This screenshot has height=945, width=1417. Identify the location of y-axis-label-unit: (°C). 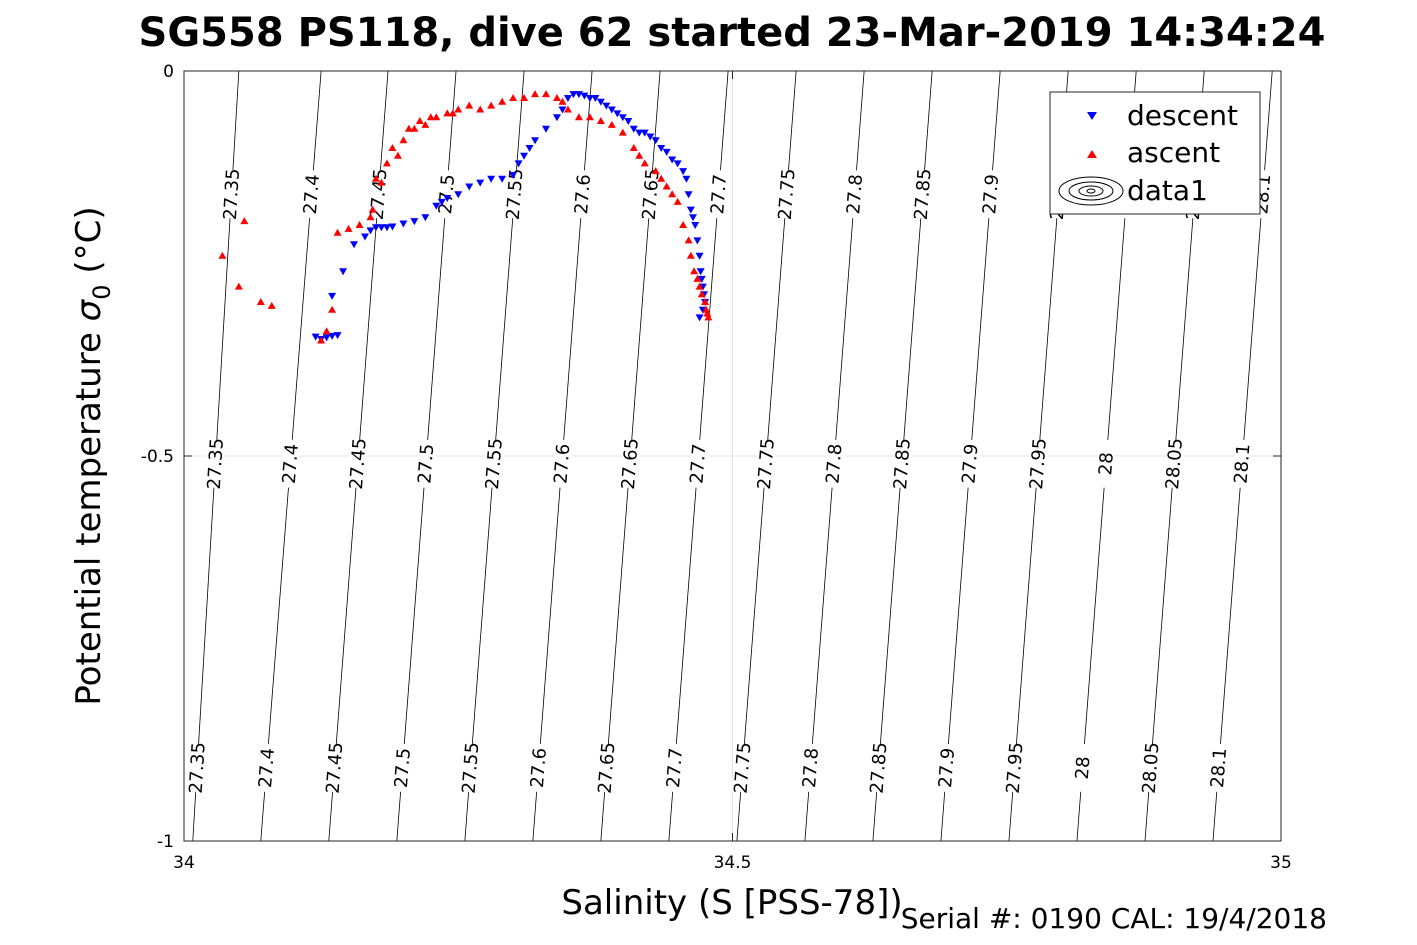
(89, 239).